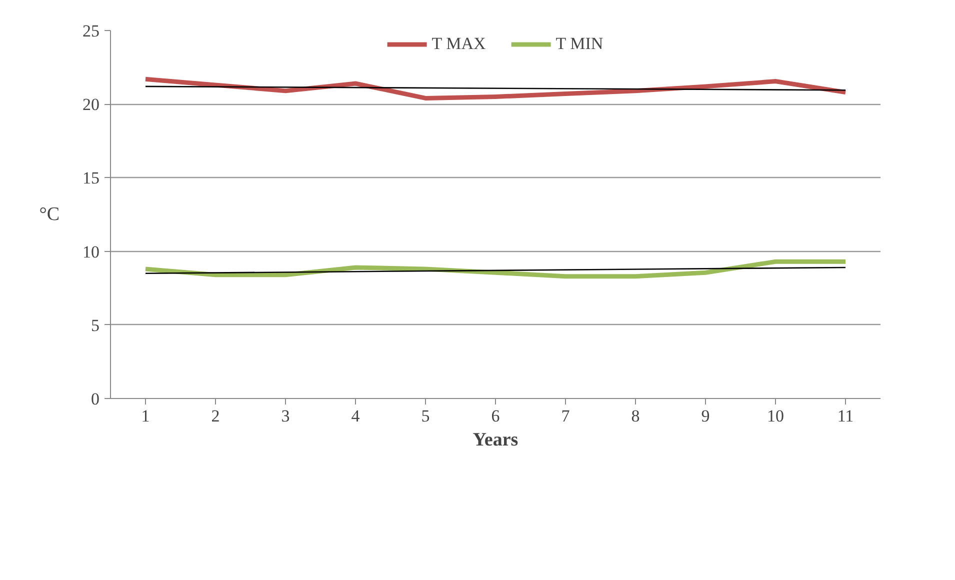 This screenshot has height=580, width=955. I want to click on x-tick-label: 7, so click(565, 416).